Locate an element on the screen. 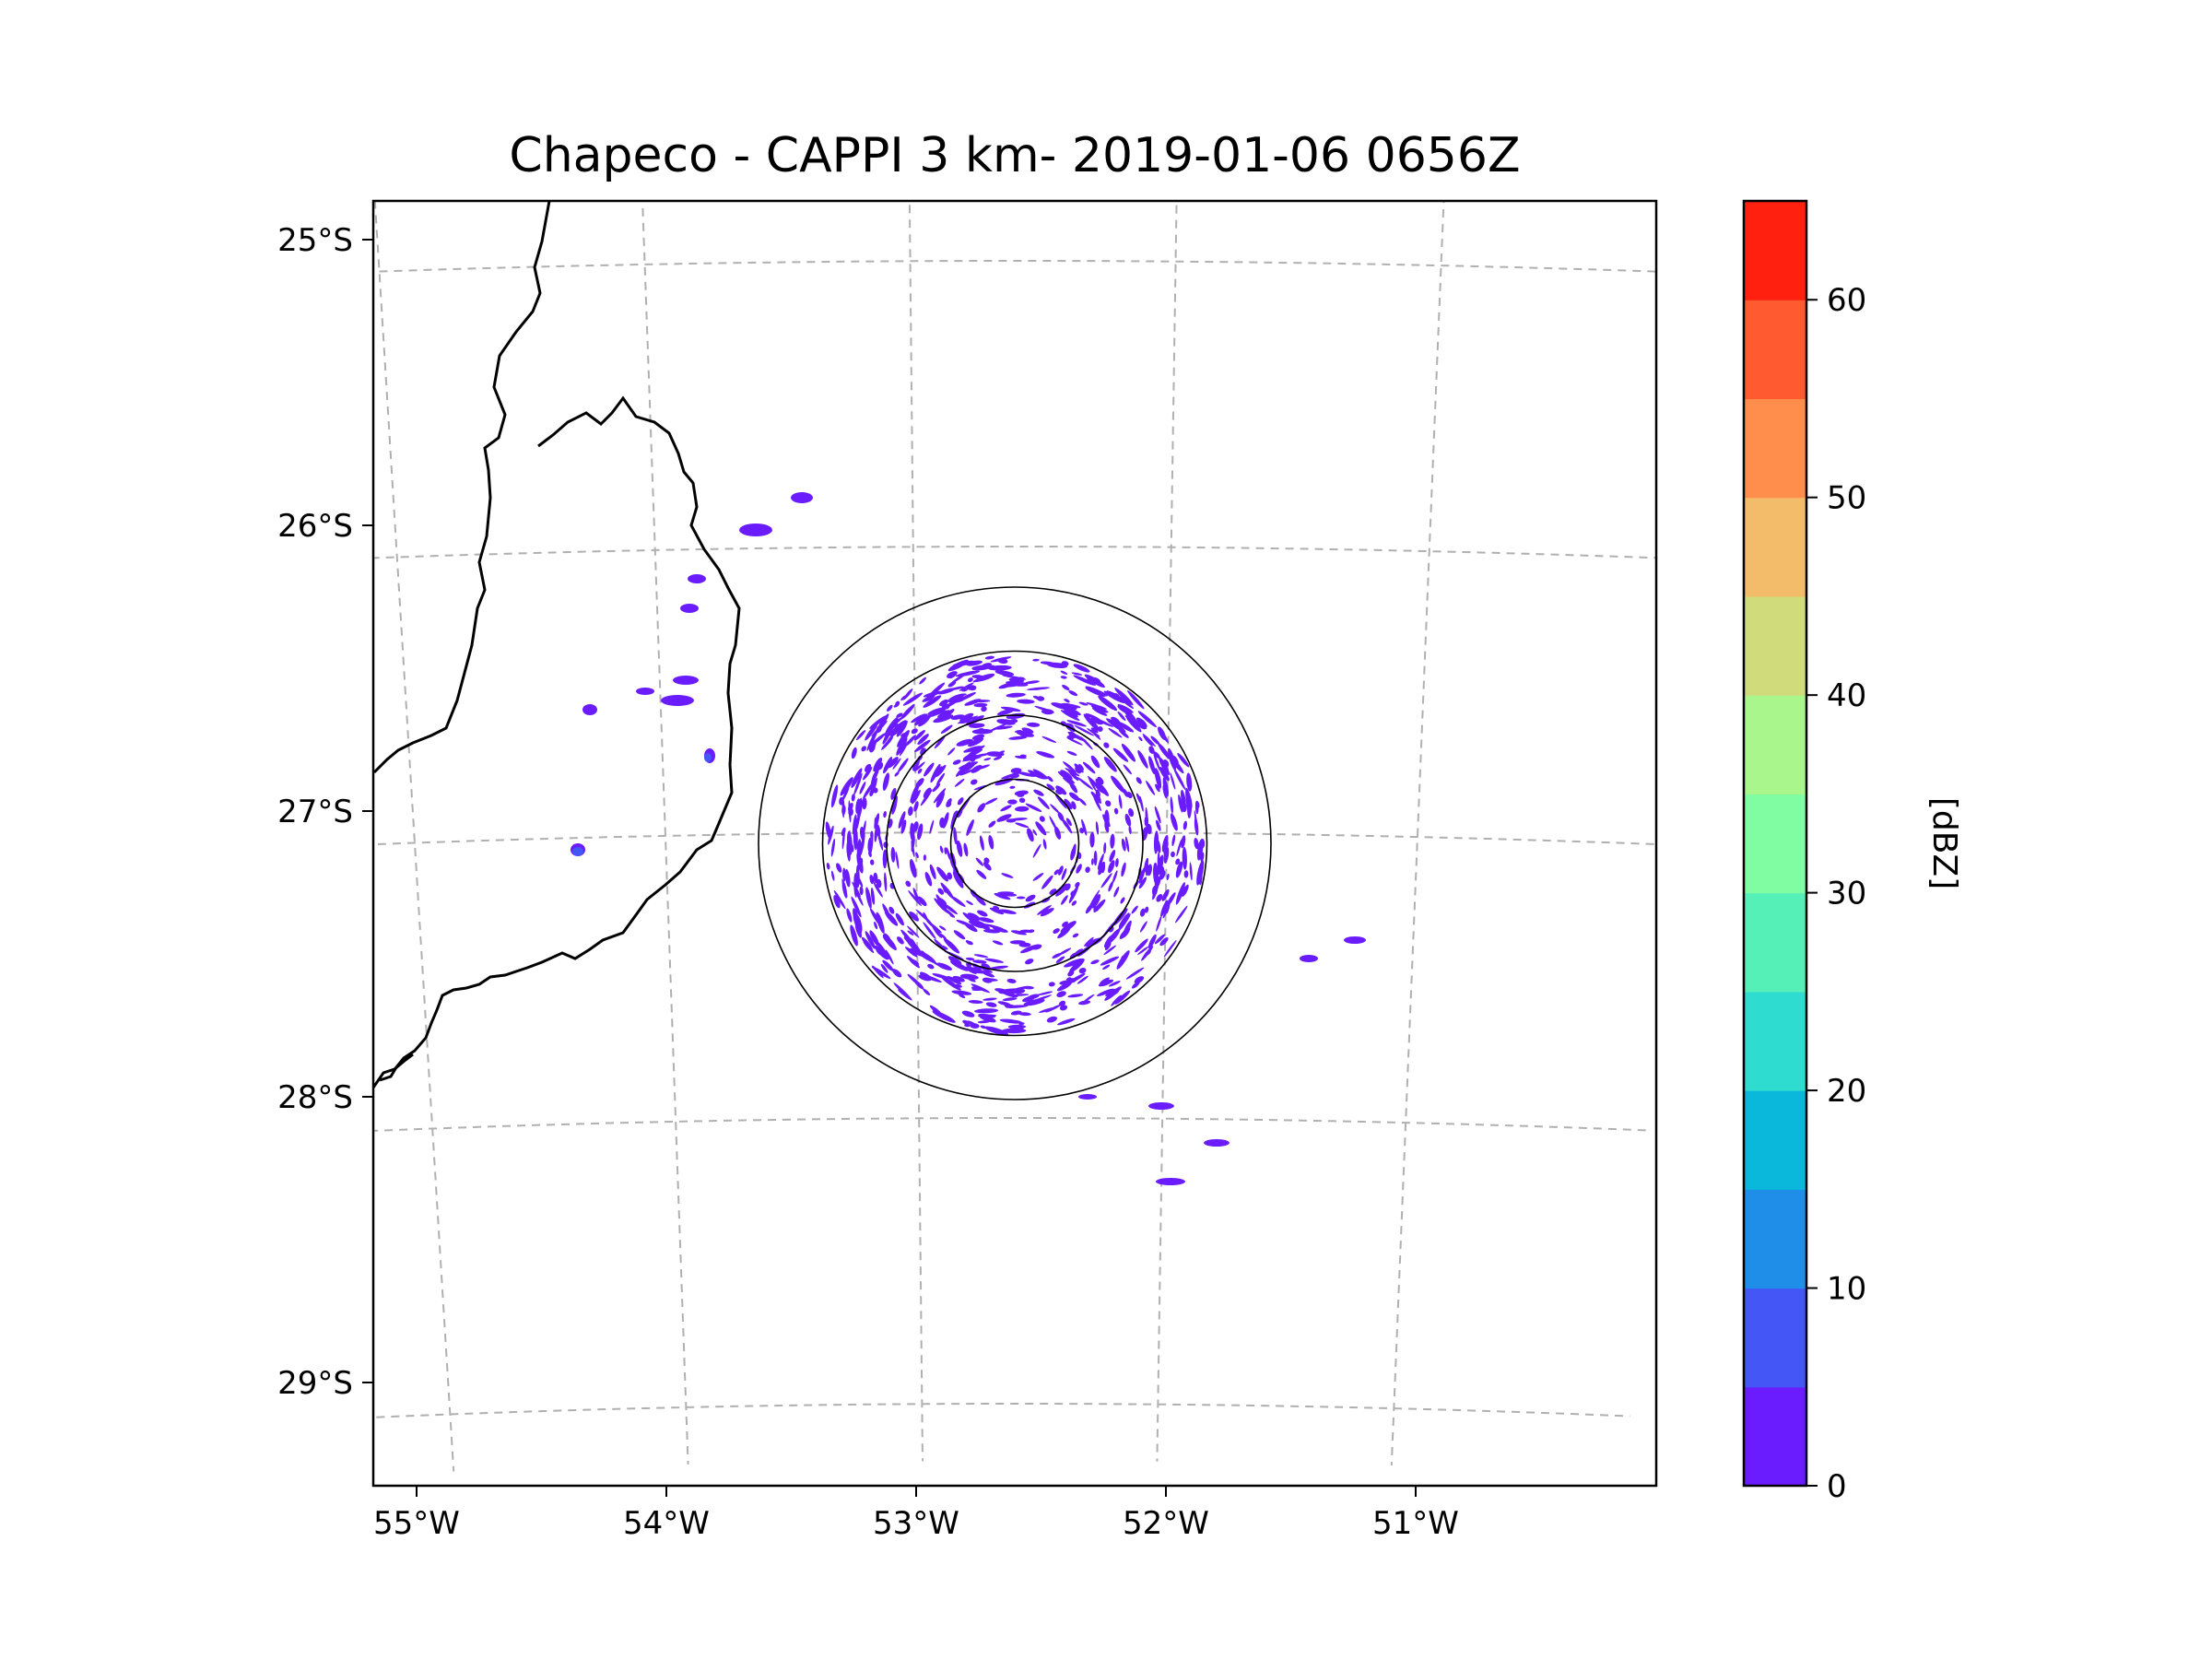 Image resolution: width=2212 pixels, height=1659 pixels. colorbar-tick-label: 10 is located at coordinates (1846, 1289).